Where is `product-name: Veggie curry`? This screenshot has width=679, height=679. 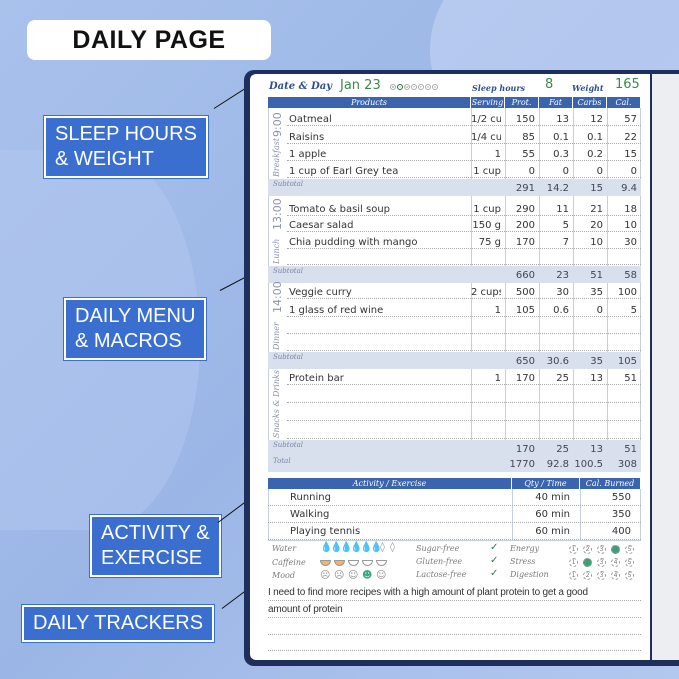 product-name: Veggie curry is located at coordinates (320, 293).